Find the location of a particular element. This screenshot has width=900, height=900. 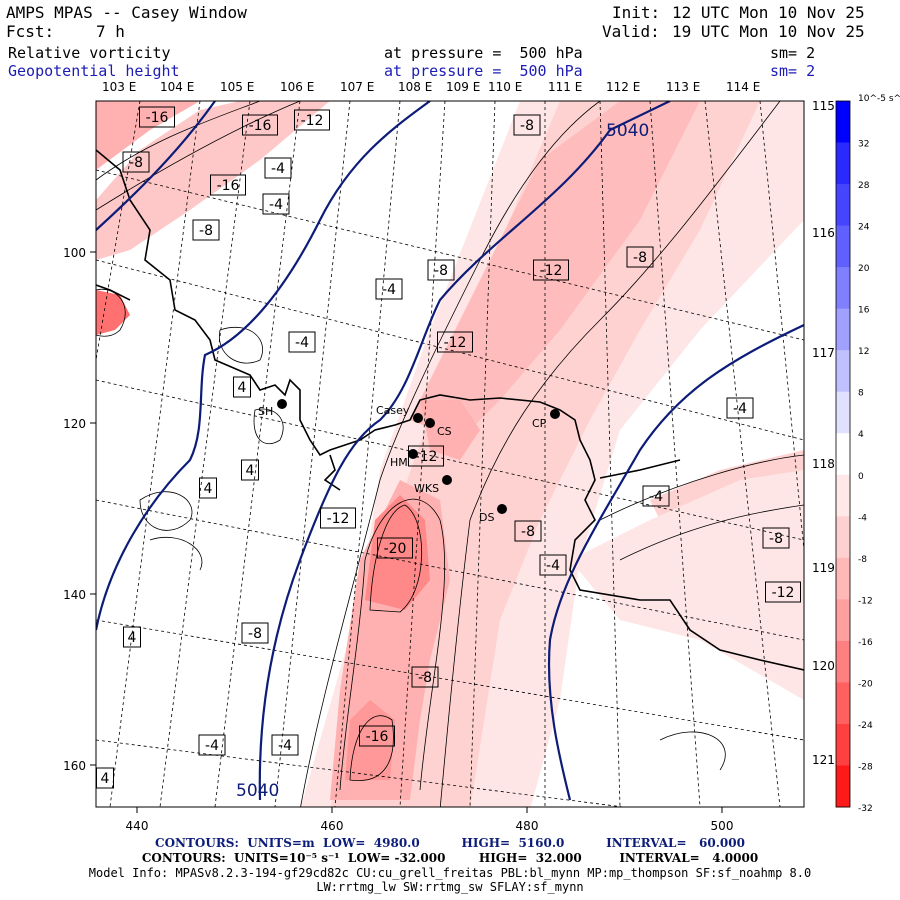

forecast-hour: 7 h is located at coordinates (110, 31).